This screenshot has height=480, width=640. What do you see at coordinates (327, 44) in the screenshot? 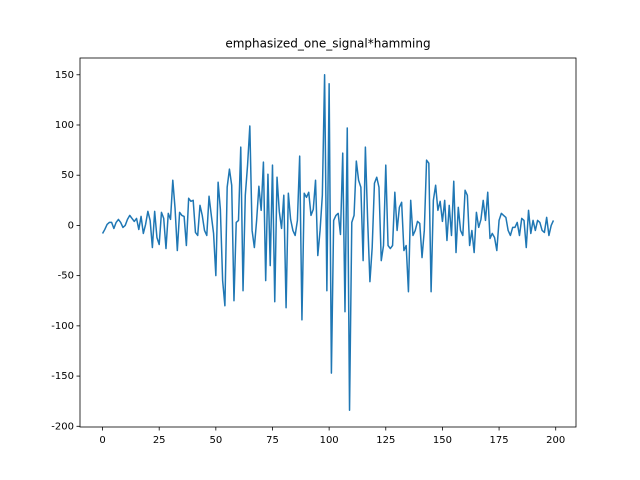
I see `chart-title: emphasized_one_signal*hamming` at bounding box center [327, 44].